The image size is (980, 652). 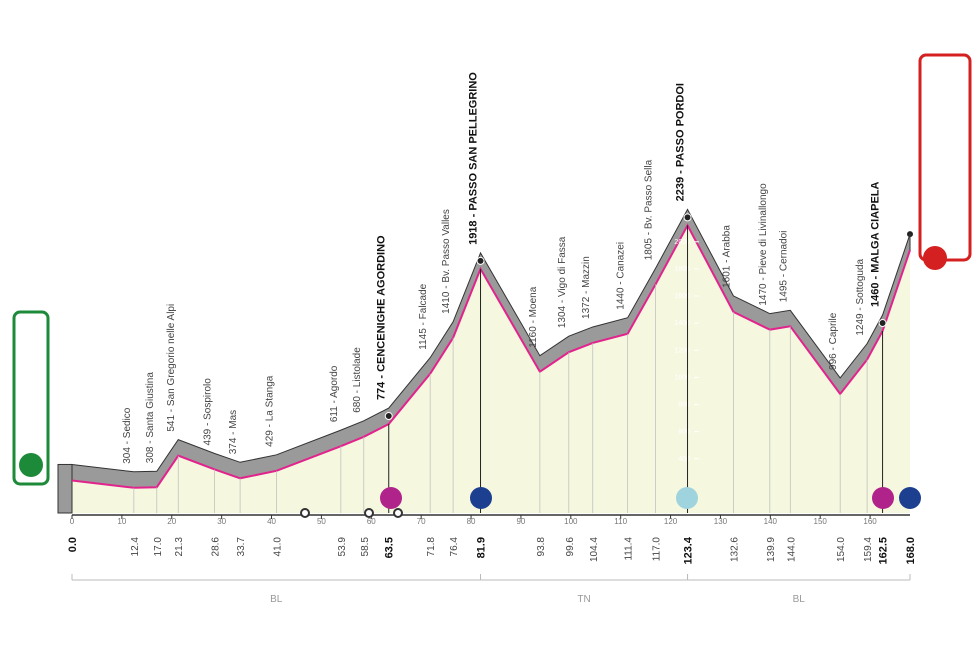 What do you see at coordinates (771, 549) in the screenshot?
I see `km-label: 139.9` at bounding box center [771, 549].